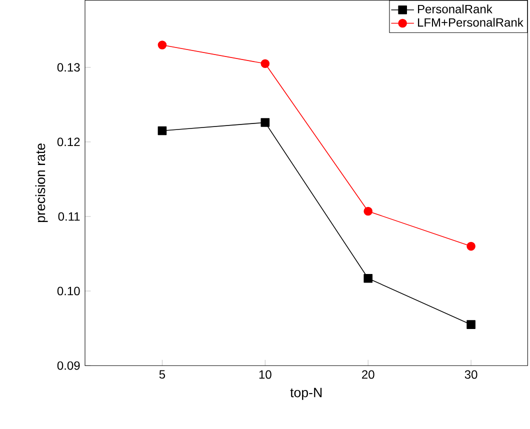 The width and height of the screenshot is (530, 429). What do you see at coordinates (68, 142) in the screenshot?
I see `y-tick-label: 0.12` at bounding box center [68, 142].